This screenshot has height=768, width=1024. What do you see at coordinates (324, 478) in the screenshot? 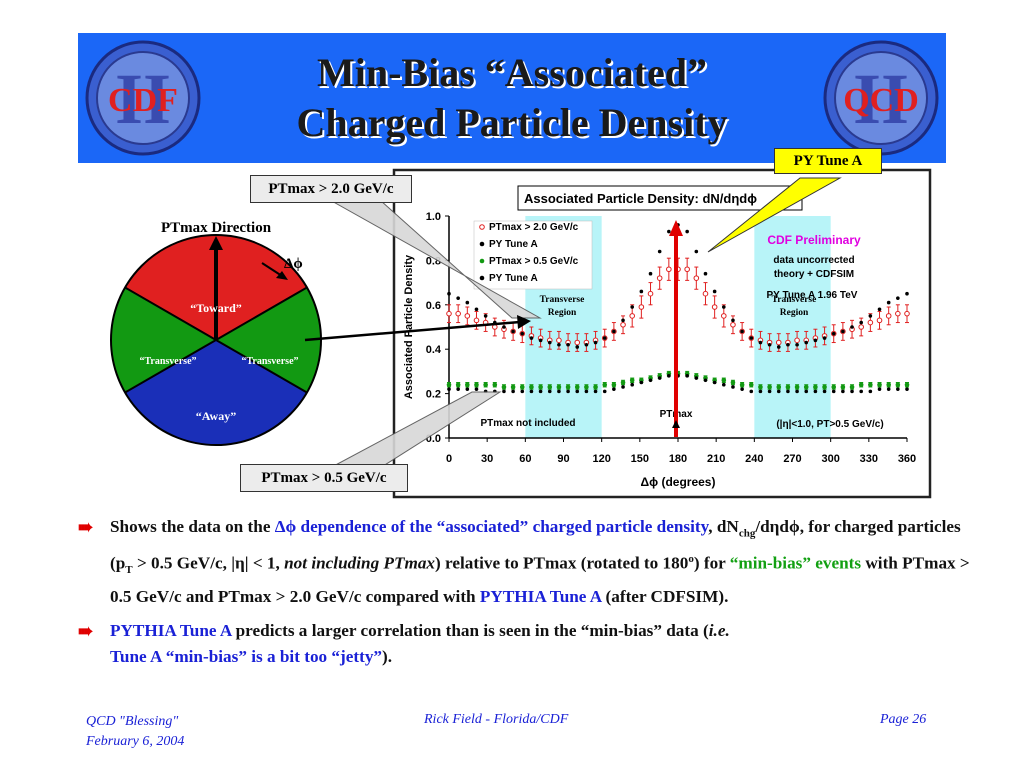
I see `callout-ptmax05: PTmax > 0.5 GeV/c` at bounding box center [324, 478].